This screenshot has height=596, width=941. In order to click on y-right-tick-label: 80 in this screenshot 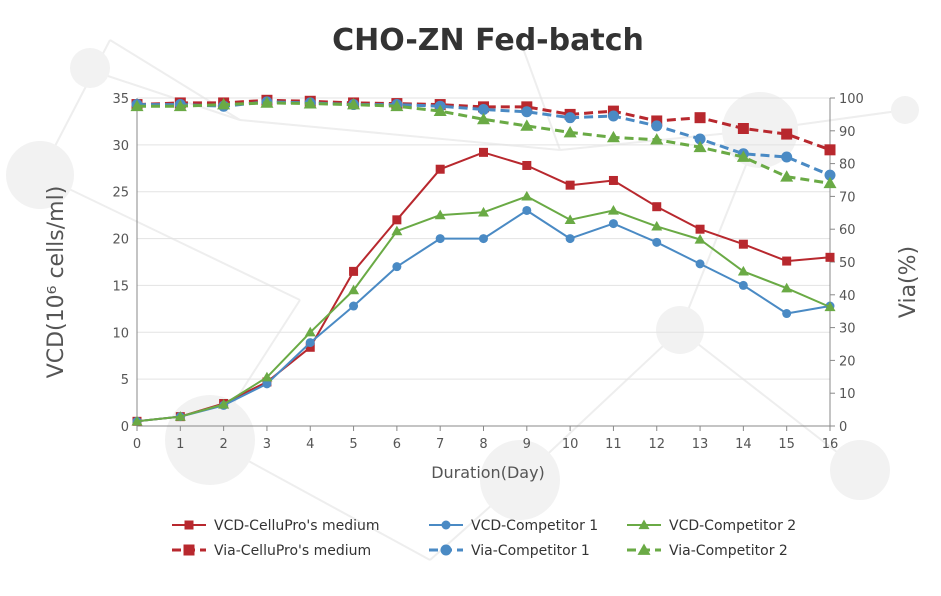, I will do `click(847, 165)`.